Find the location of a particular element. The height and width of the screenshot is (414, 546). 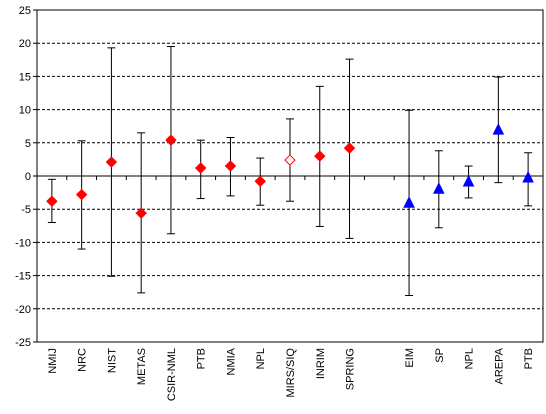

y-tick-label: -25 is located at coordinates (23, 343).